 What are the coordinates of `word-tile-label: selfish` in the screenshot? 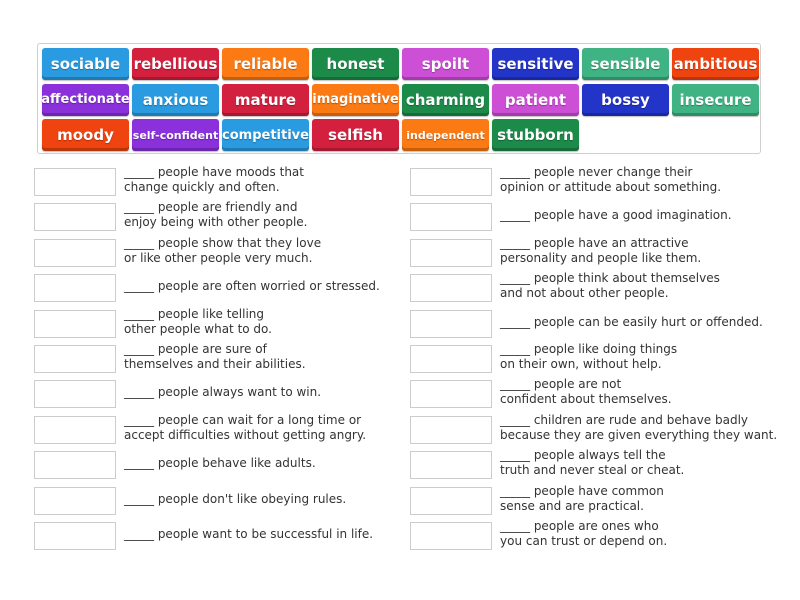 It's located at (355, 135).